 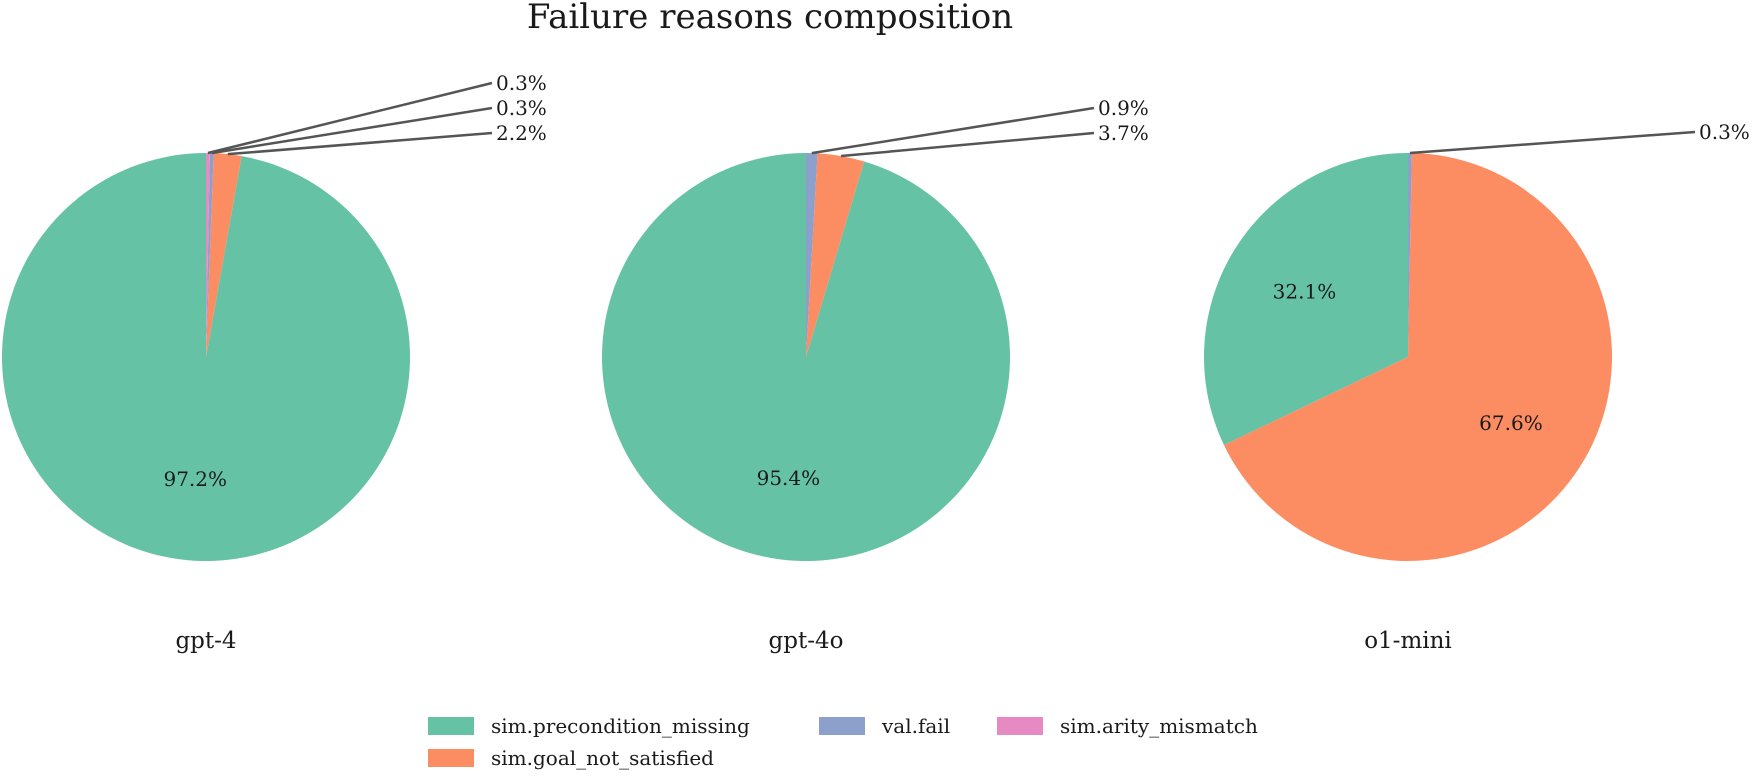 I want to click on slice-pct-label: 97.2%, so click(x=195, y=479).